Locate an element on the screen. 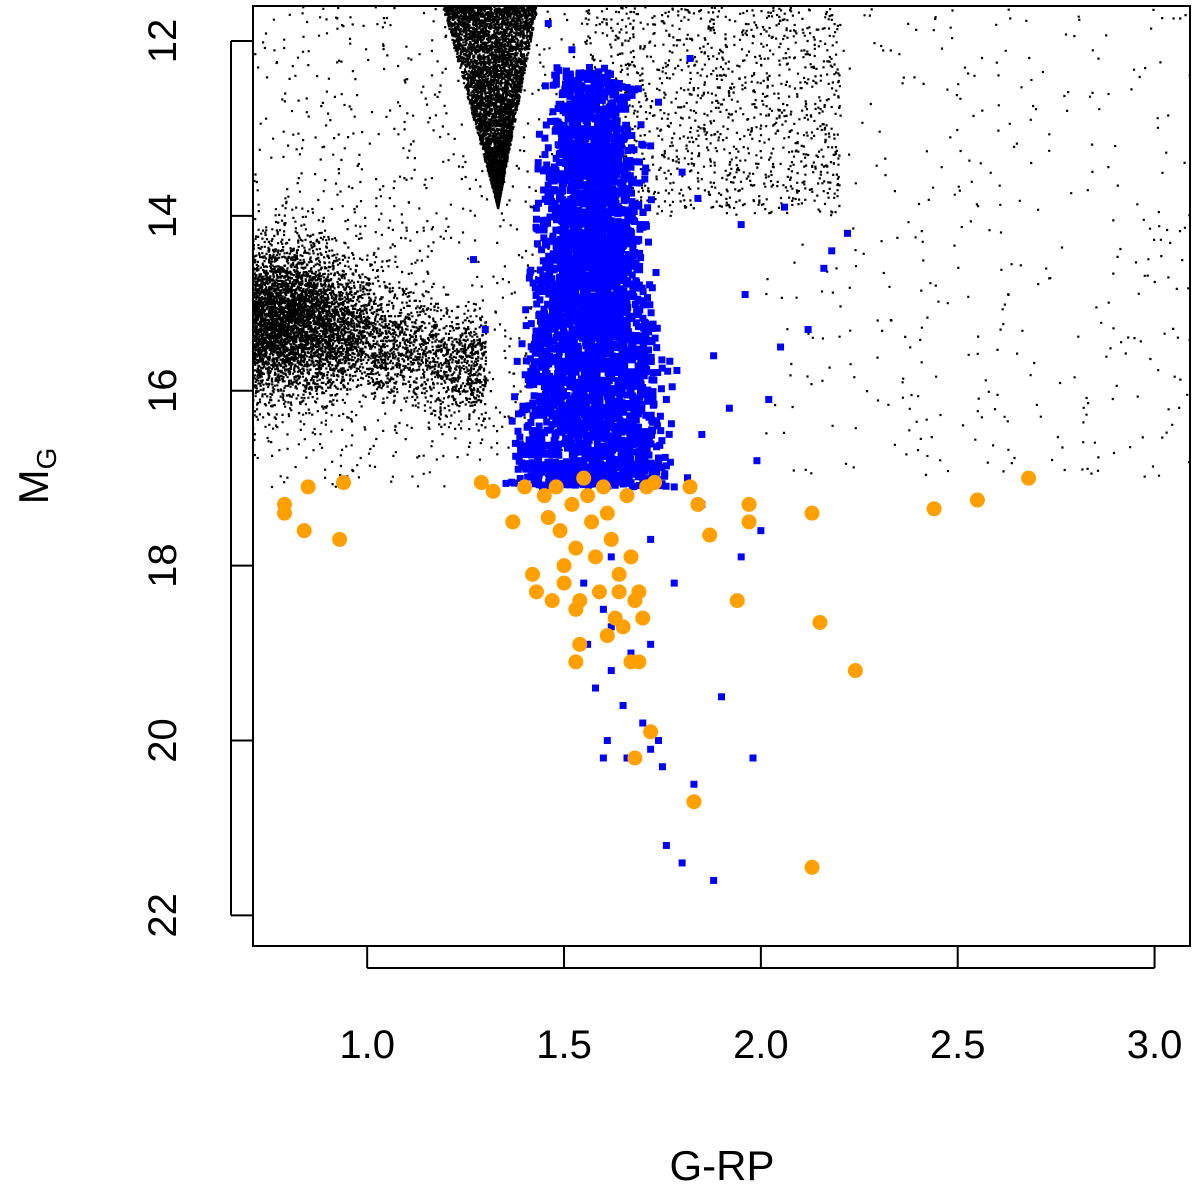 The height and width of the screenshot is (1191, 1200). y-tick-label: 22 is located at coordinates (163, 915).